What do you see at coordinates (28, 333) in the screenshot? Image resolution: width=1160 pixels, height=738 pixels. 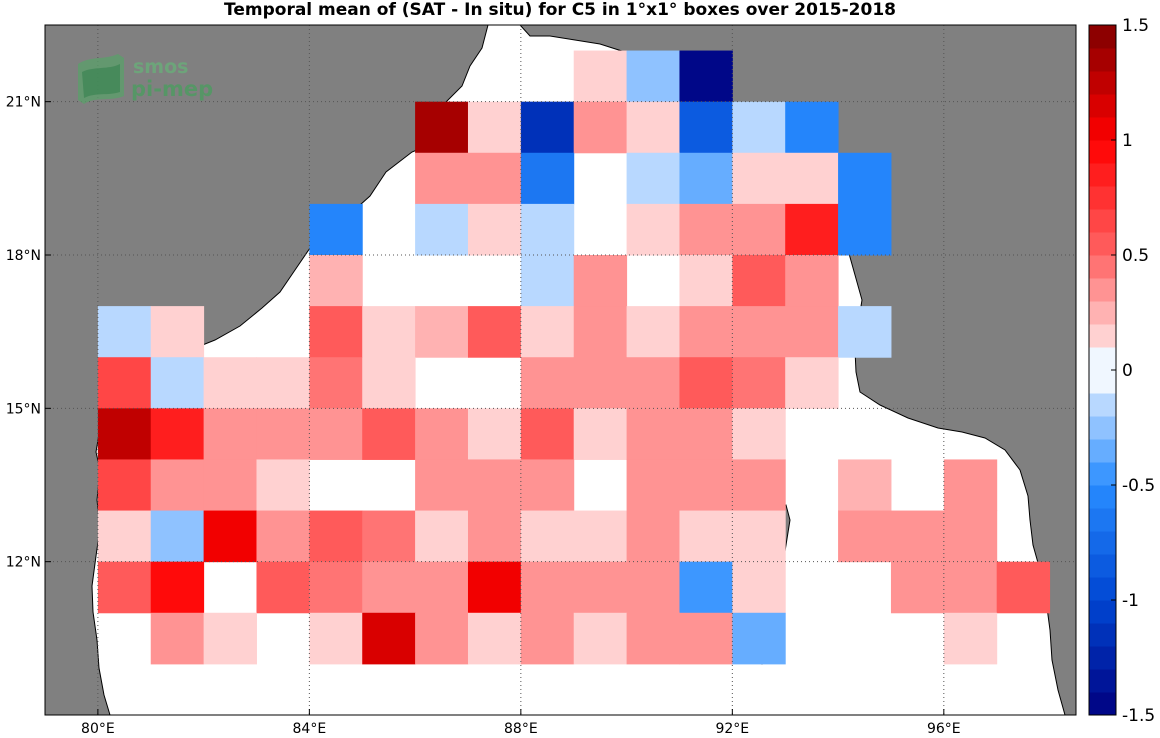 I see `y-axis-ticks: 12°N 15°N 18°N 21°N` at bounding box center [28, 333].